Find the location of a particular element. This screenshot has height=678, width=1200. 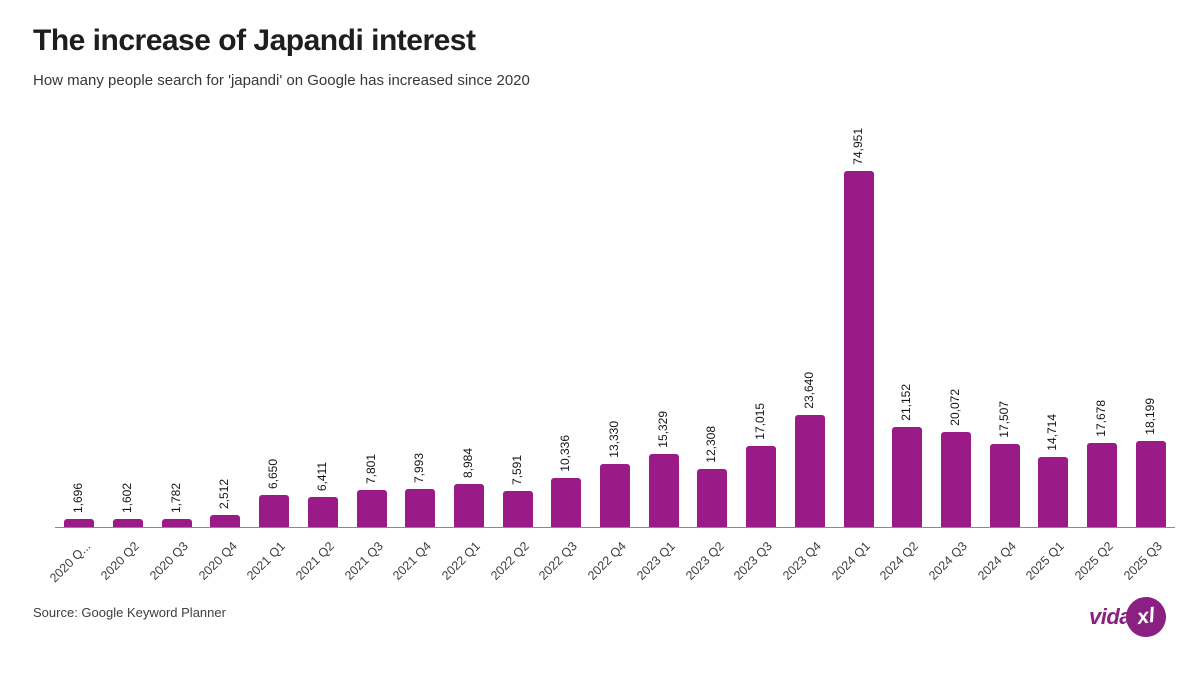

x-axis-label: 2022 Q2 is located at coordinates (509, 561).